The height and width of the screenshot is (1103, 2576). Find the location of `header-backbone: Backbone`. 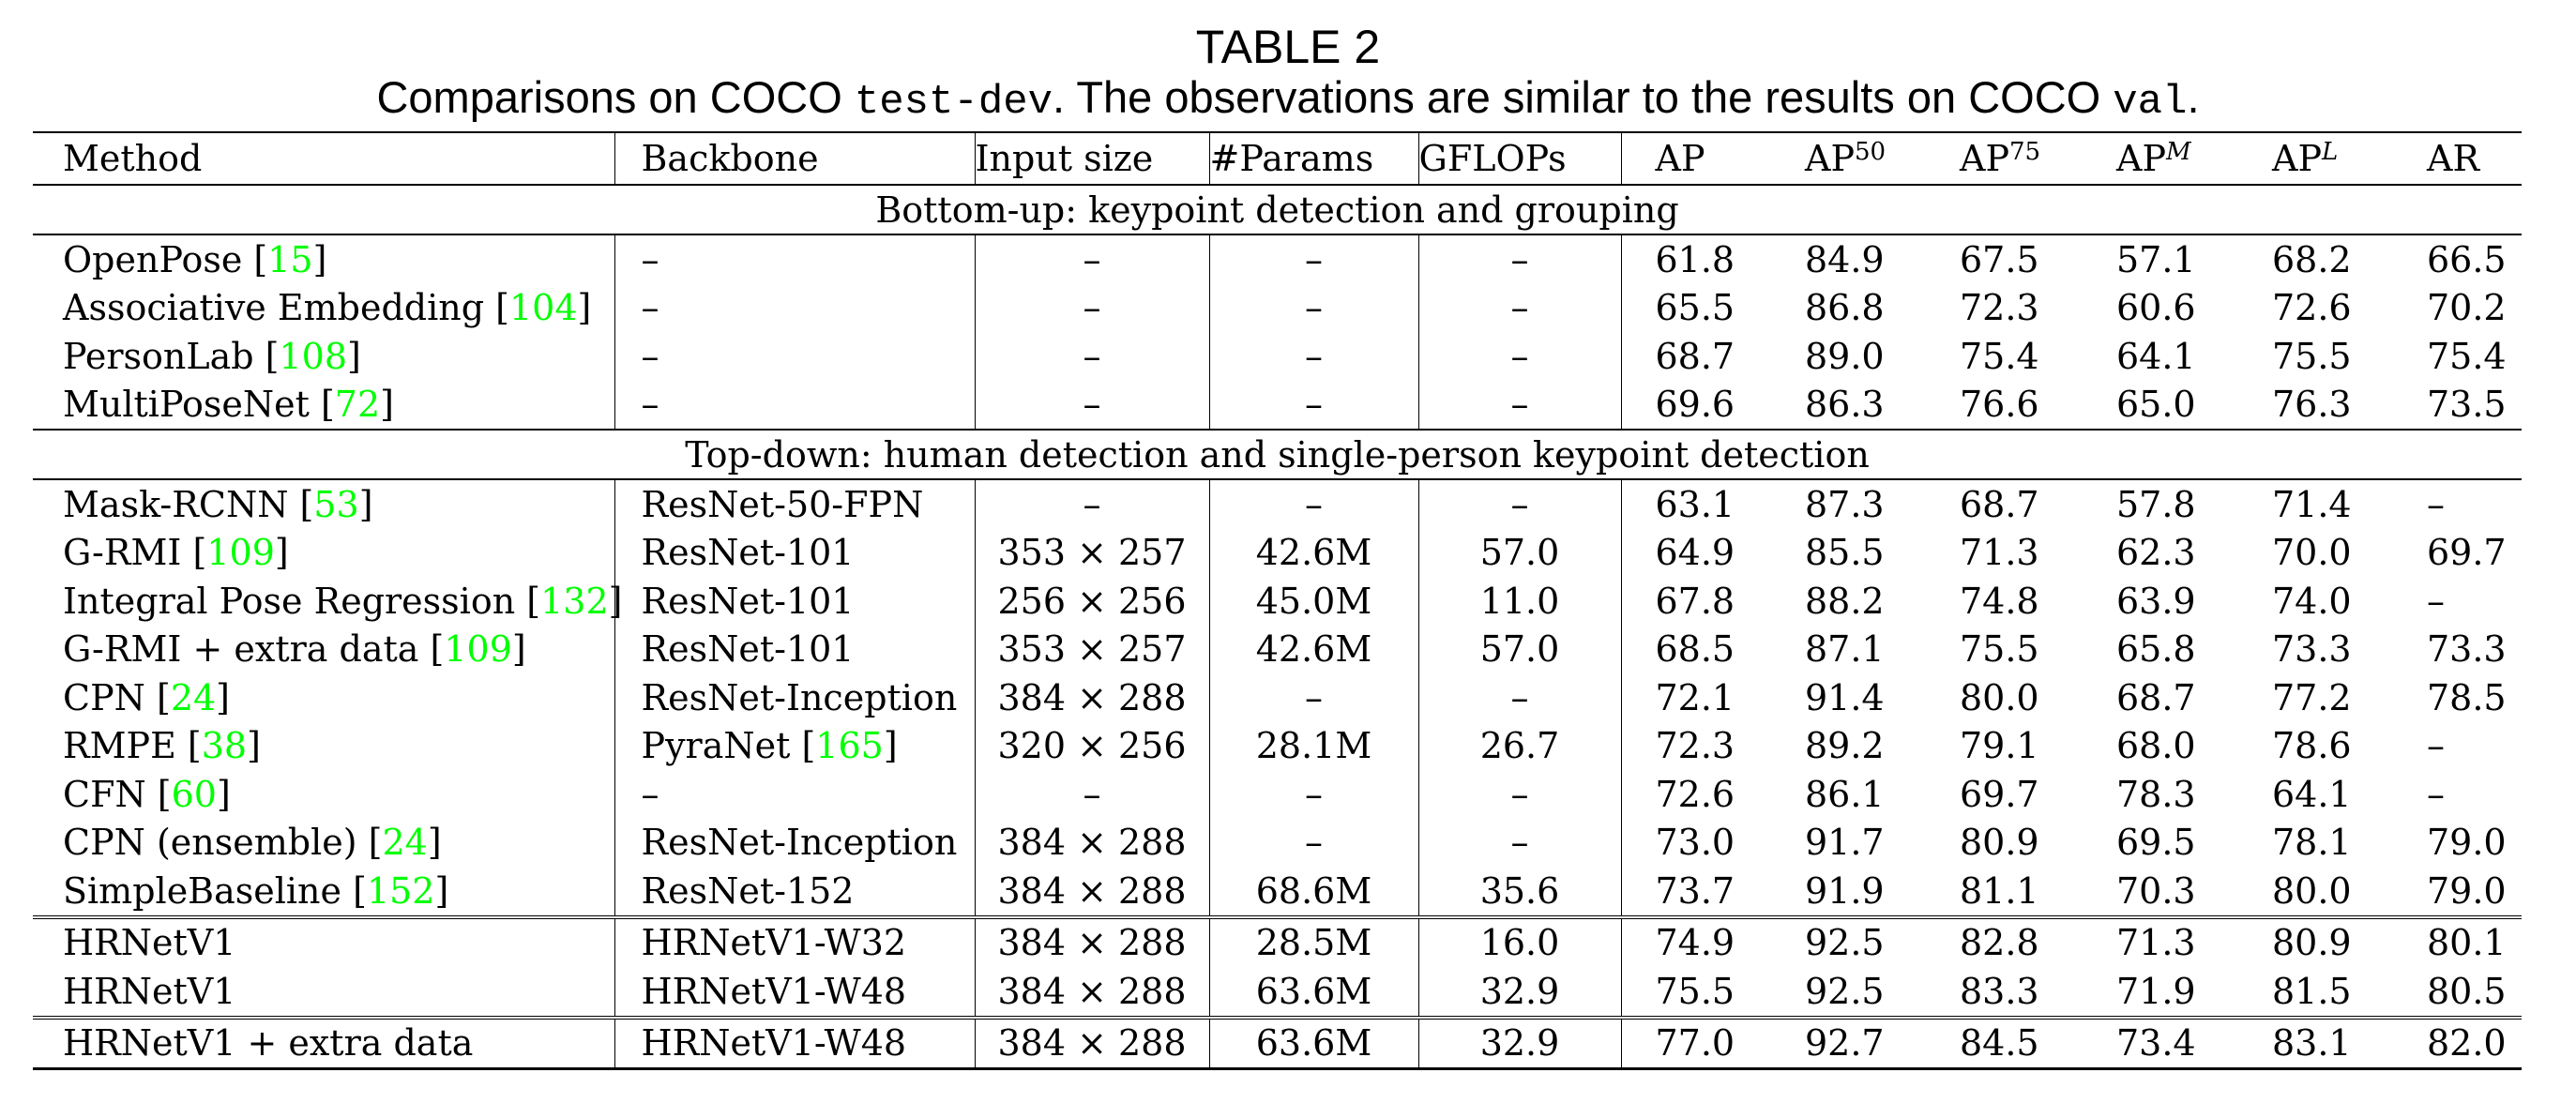

header-backbone: Backbone is located at coordinates (794, 158).